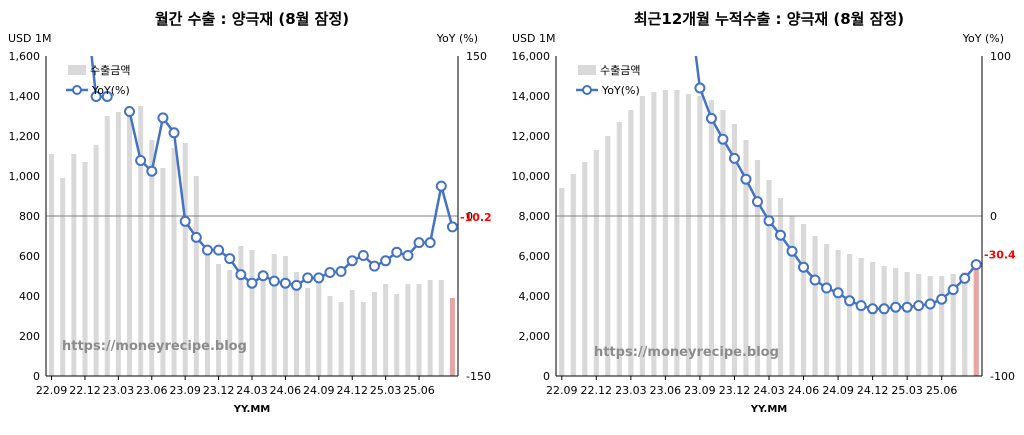  Describe the element at coordinates (873, 390) in the screenshot. I see `x-tick-label: 24.12` at that location.